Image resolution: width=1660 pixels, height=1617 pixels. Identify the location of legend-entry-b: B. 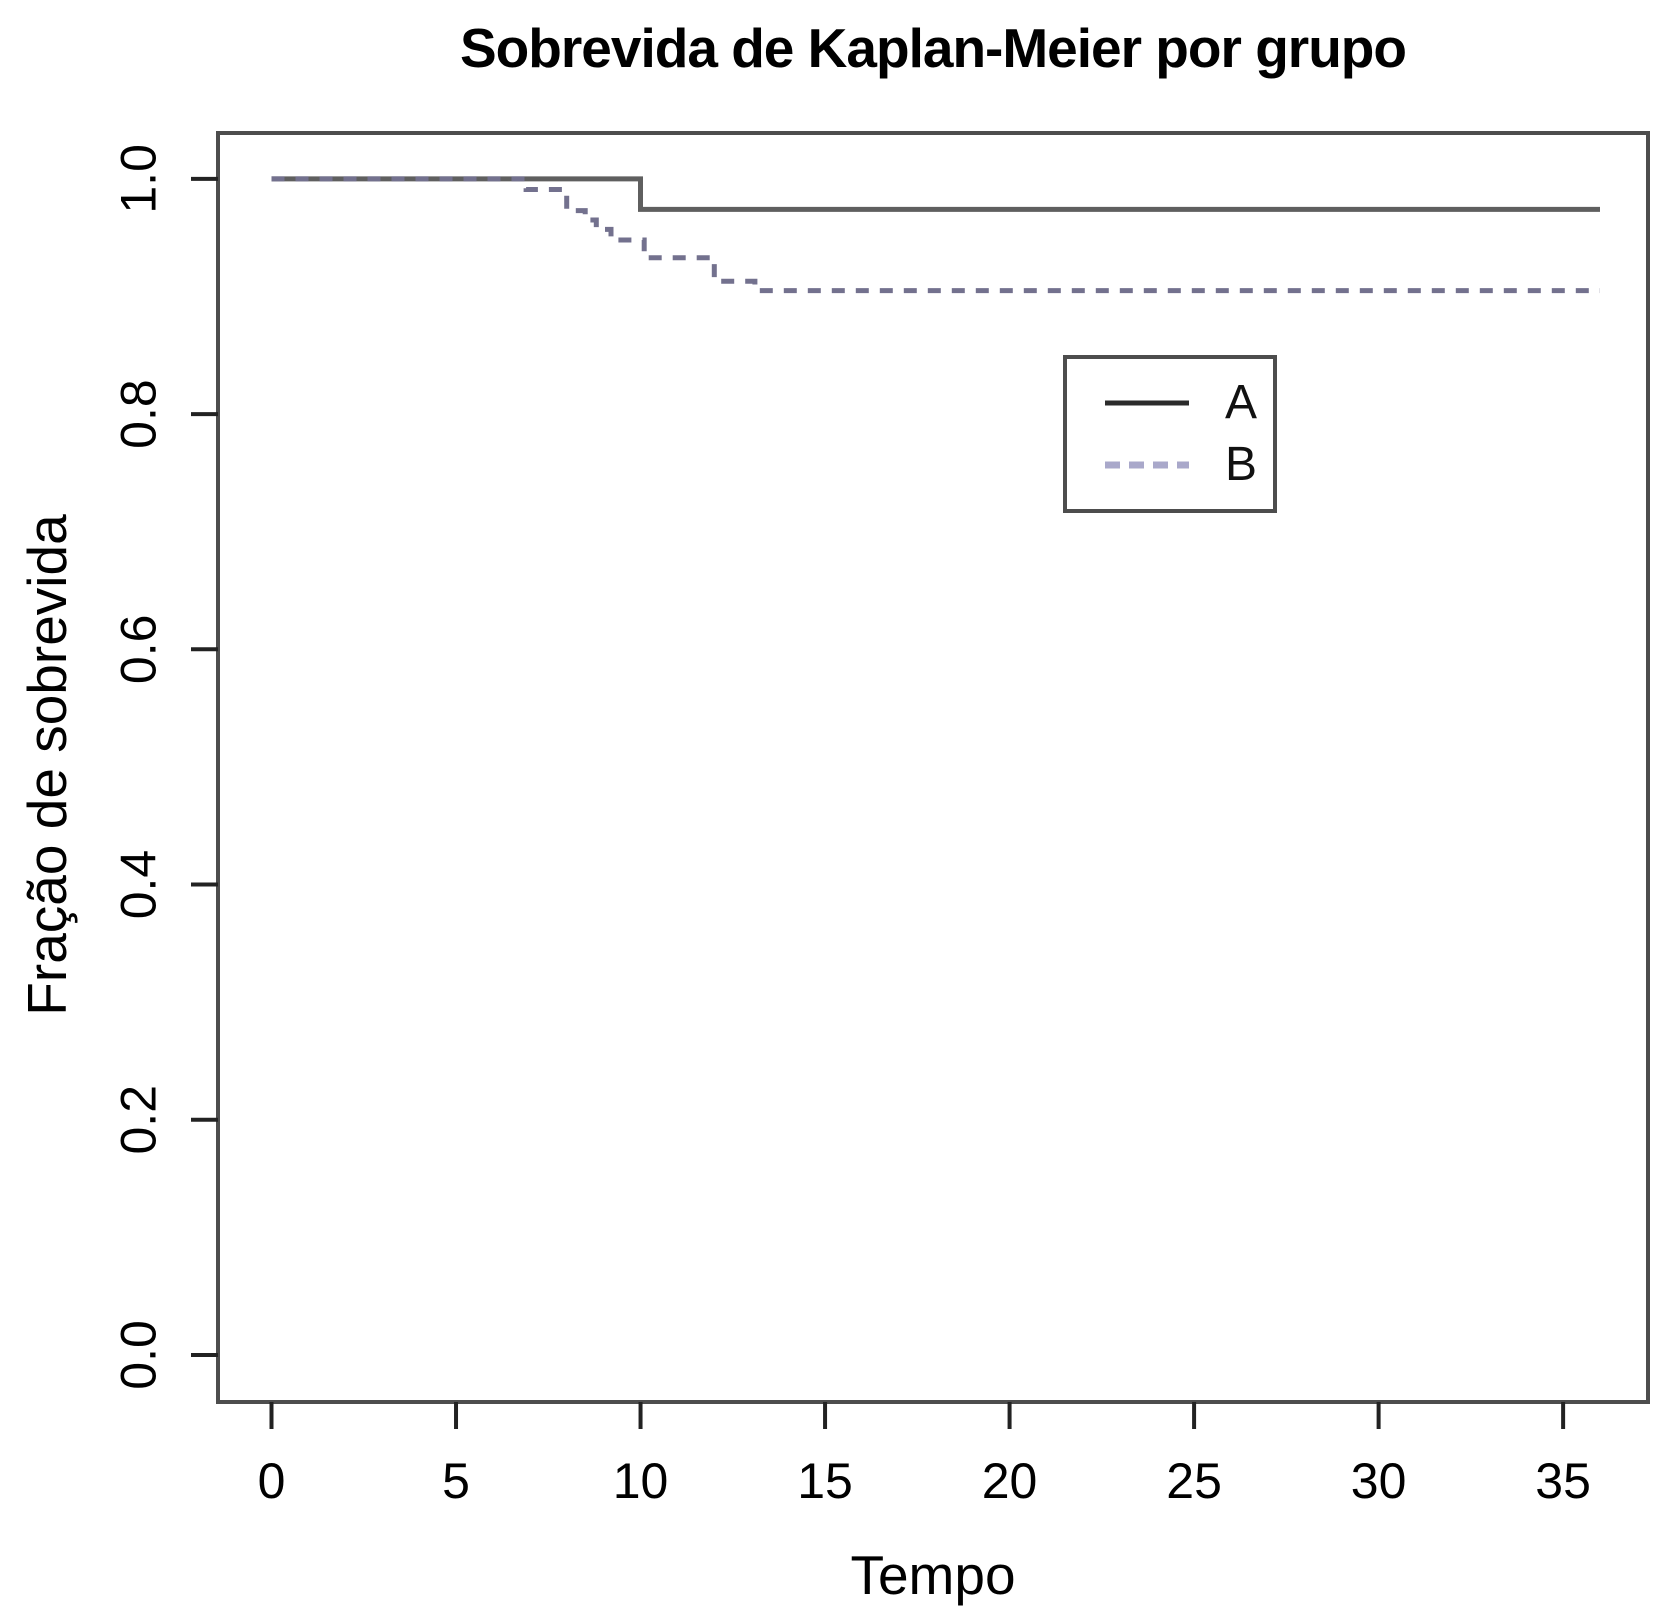
(1188, 465).